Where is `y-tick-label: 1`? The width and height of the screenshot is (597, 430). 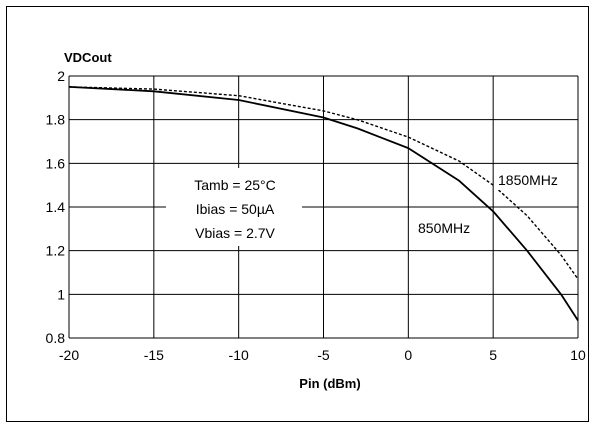
y-tick-label: 1 is located at coordinates (61, 294).